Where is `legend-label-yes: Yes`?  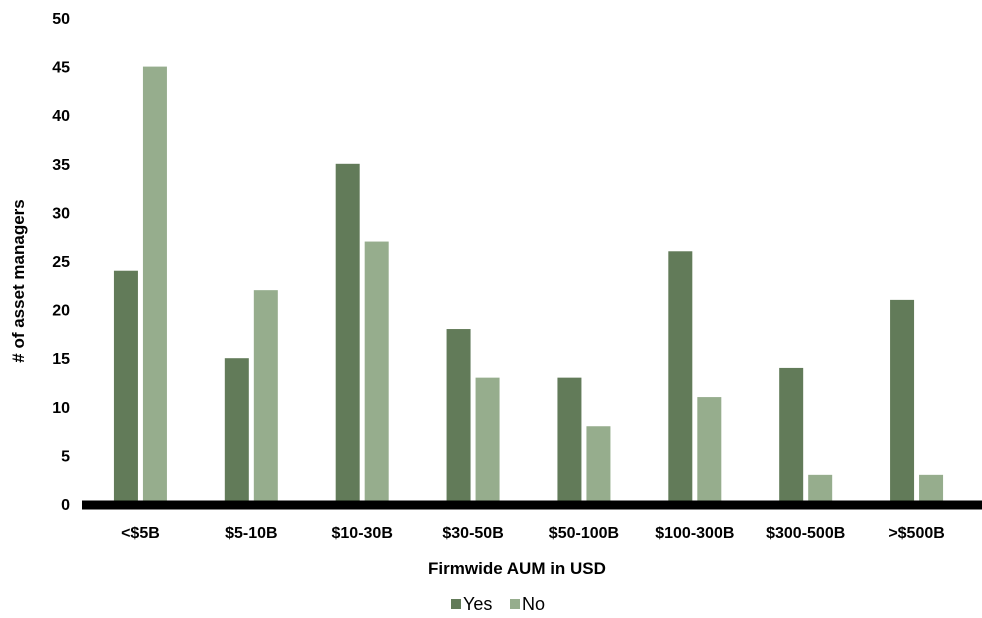
legend-label-yes: Yes is located at coordinates (477, 604).